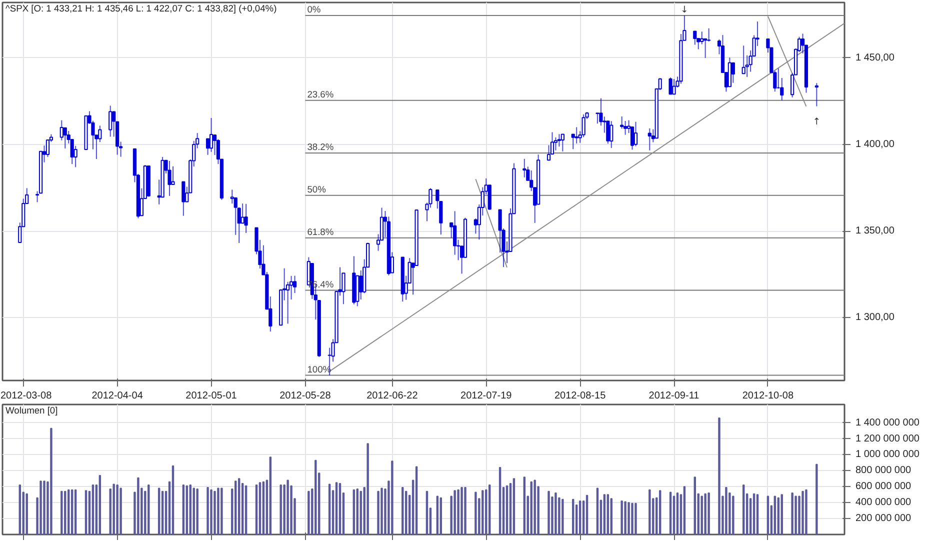  I want to click on x-tick-label: 2012-08-15, so click(580, 396).